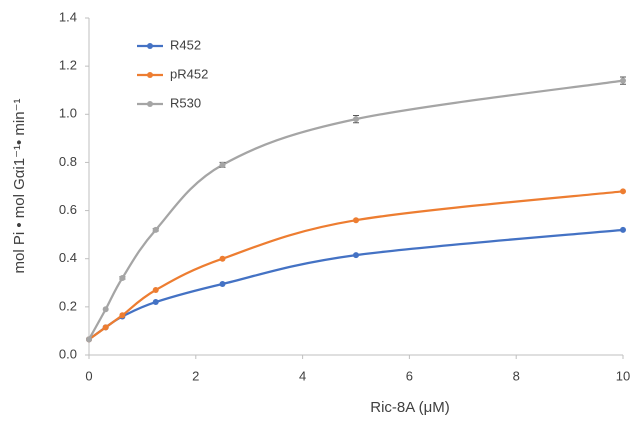 The width and height of the screenshot is (631, 426). Describe the element at coordinates (19, 185) in the screenshot. I see `y-axis-label: mol Pi • mol Gαi1⁻¹• min⁻¹` at that location.